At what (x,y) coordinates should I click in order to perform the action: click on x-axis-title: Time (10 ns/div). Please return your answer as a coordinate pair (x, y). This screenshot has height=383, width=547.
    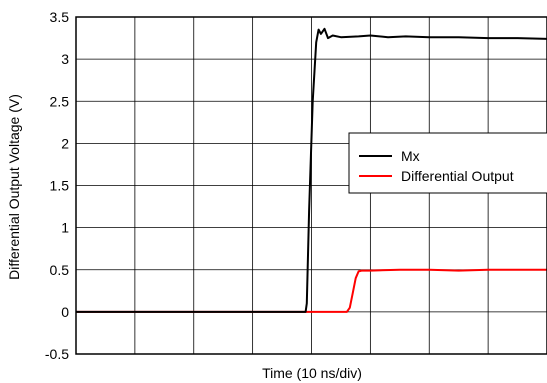
    Looking at the image, I should click on (312, 373).